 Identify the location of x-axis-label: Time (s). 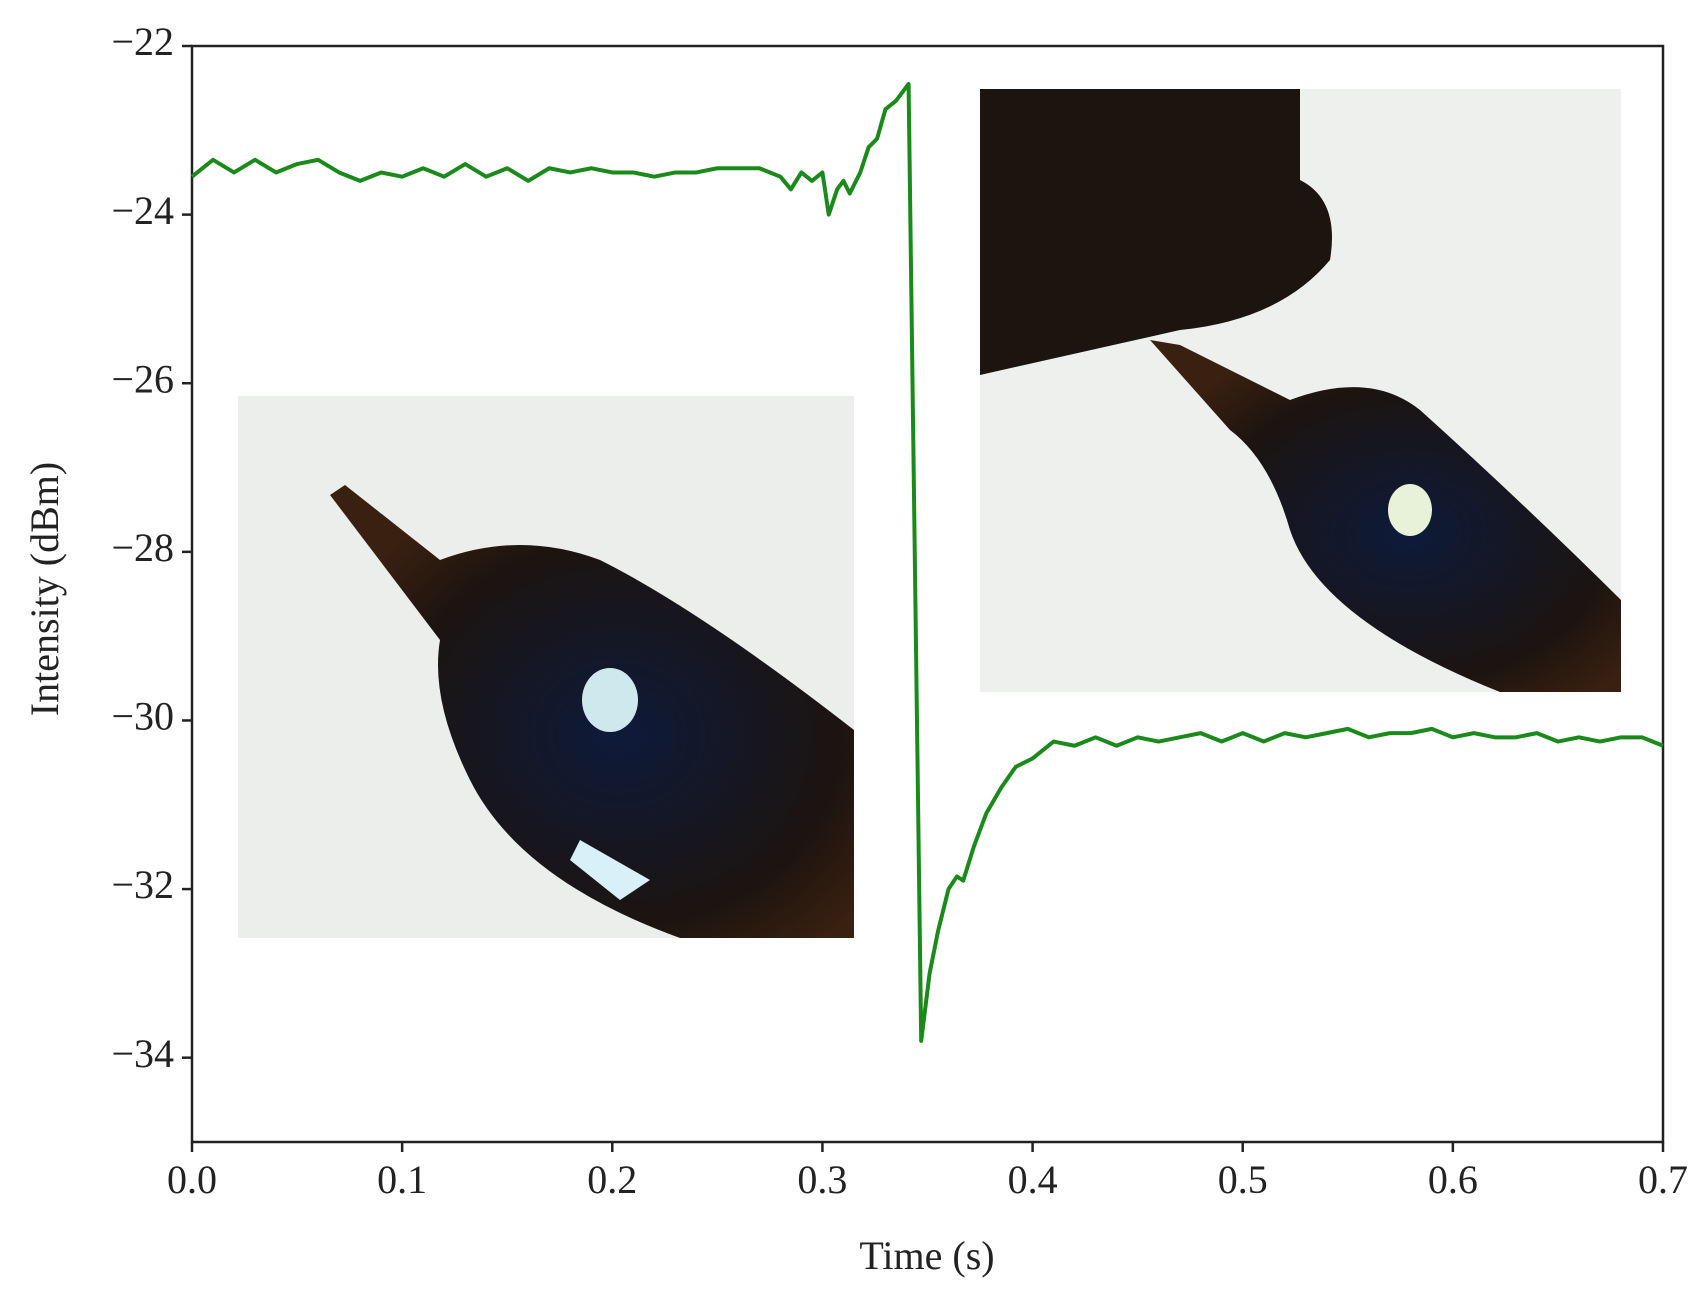
(926, 1255).